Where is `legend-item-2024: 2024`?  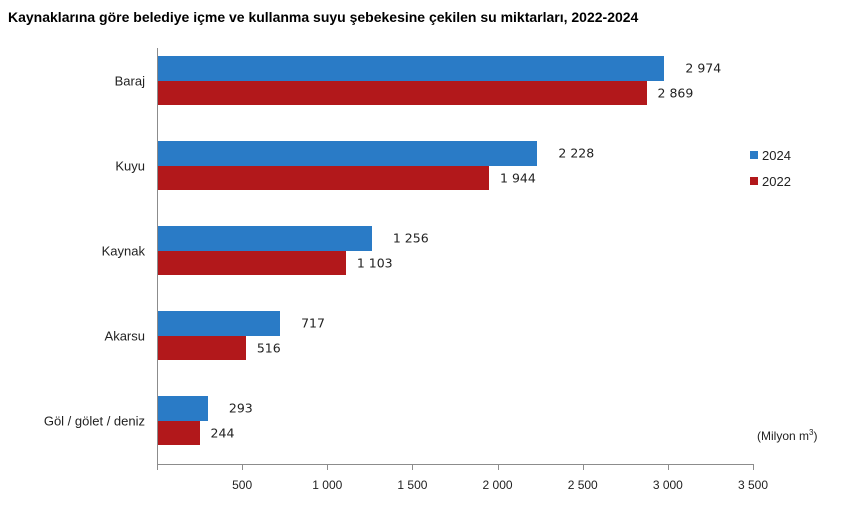 legend-item-2024: 2024 is located at coordinates (770, 155).